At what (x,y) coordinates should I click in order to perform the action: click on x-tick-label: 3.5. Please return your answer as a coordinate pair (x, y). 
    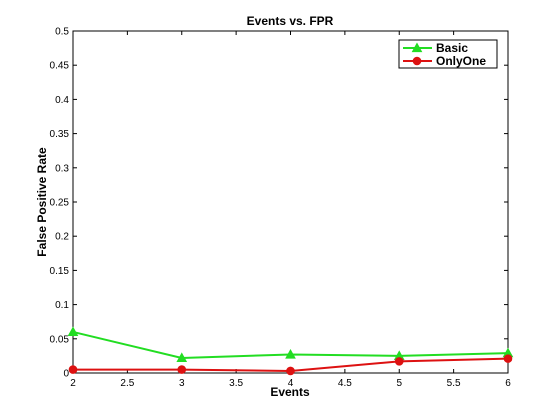
    Looking at the image, I should click on (236, 383).